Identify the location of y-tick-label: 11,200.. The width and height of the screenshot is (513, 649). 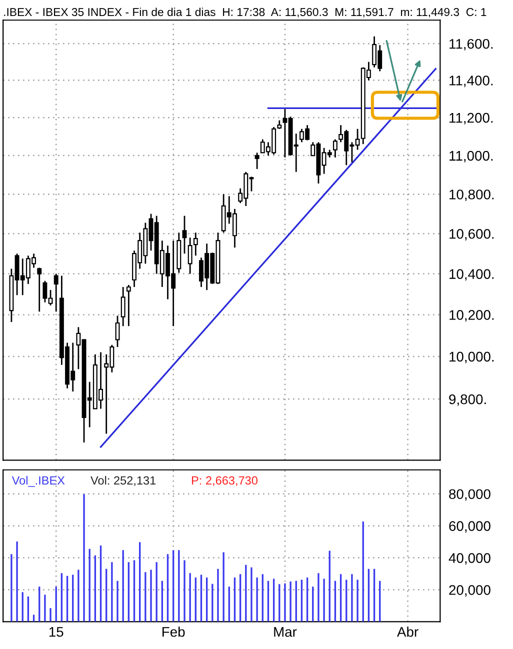
(471, 118).